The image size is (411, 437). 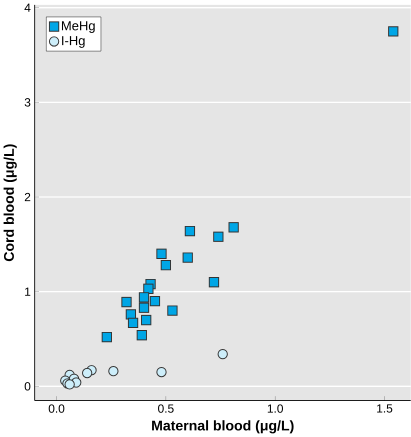 What do you see at coordinates (27, 292) in the screenshot?
I see `y-tick-label: 1` at bounding box center [27, 292].